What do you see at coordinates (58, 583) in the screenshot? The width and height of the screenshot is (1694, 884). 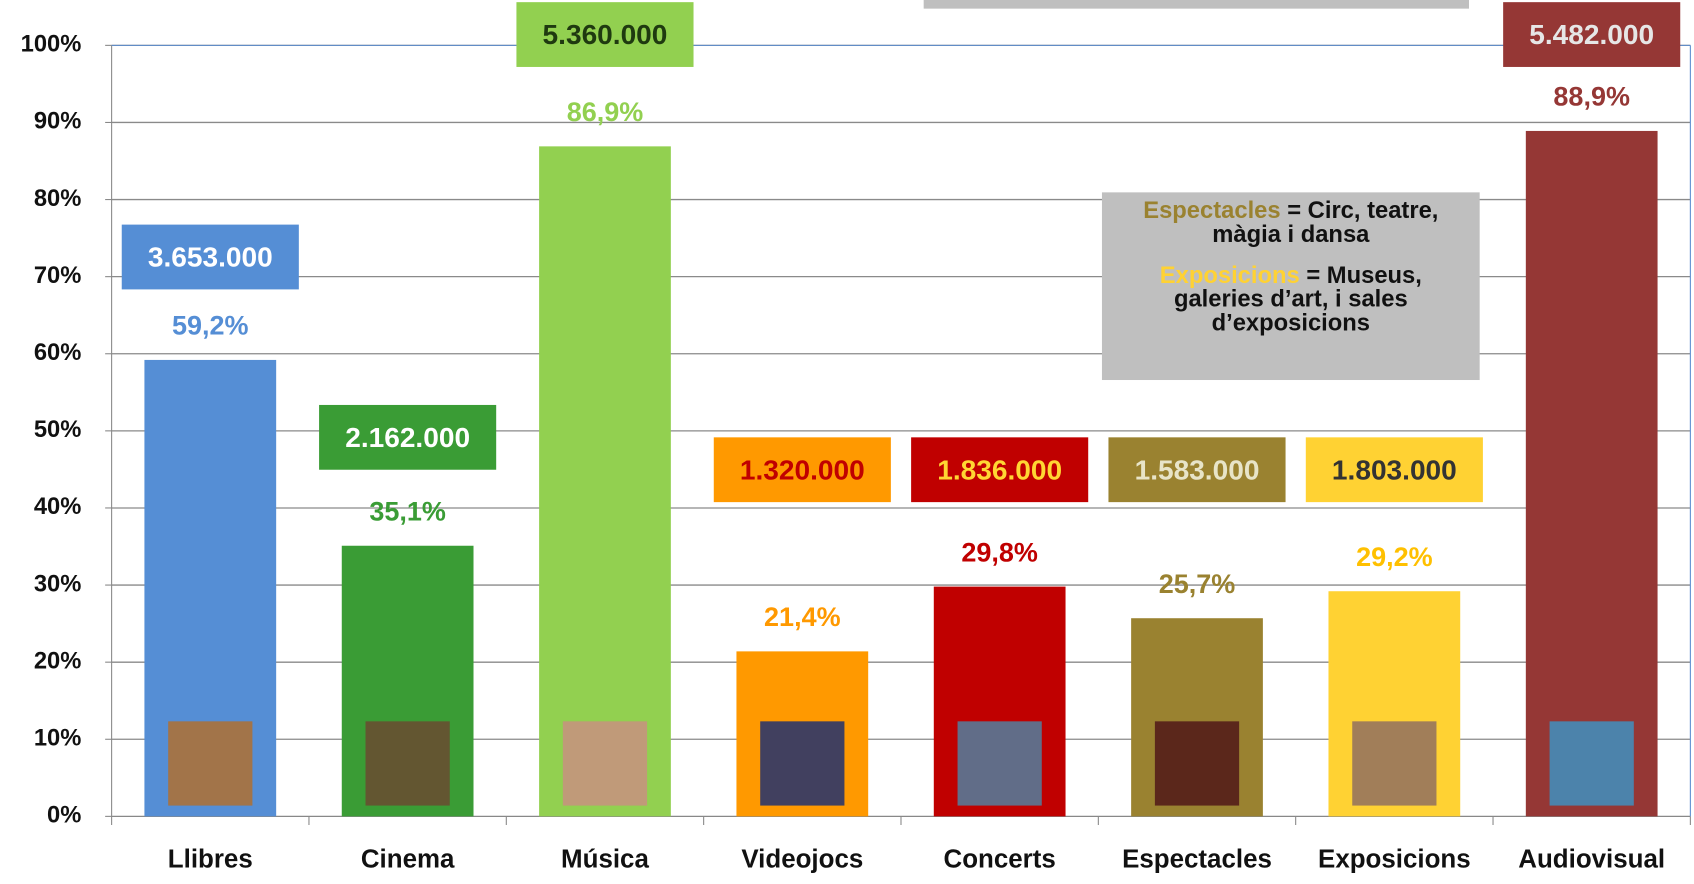 I see `y-tick-label: 30%` at bounding box center [58, 583].